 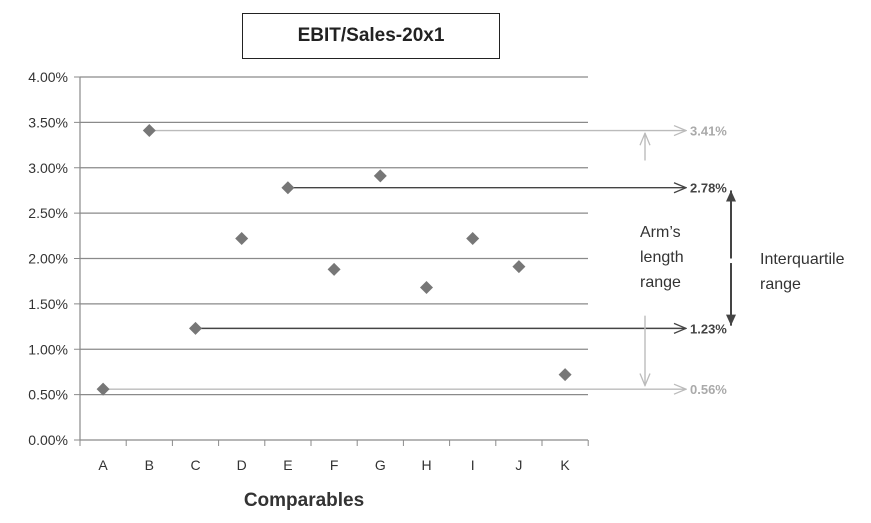 I want to click on y-tick-label: 3.50%, so click(x=48, y=122).